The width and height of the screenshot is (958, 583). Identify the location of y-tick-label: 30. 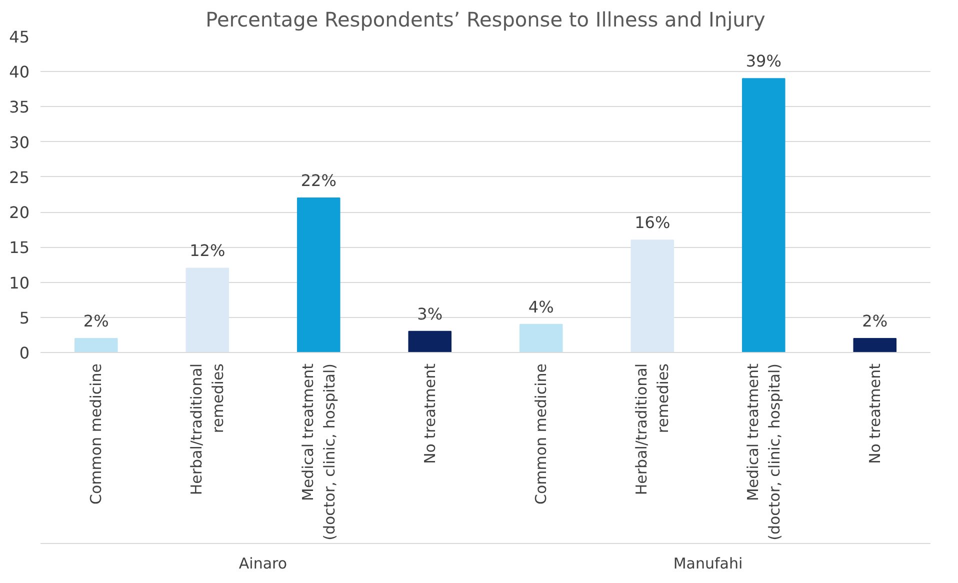
(19, 142).